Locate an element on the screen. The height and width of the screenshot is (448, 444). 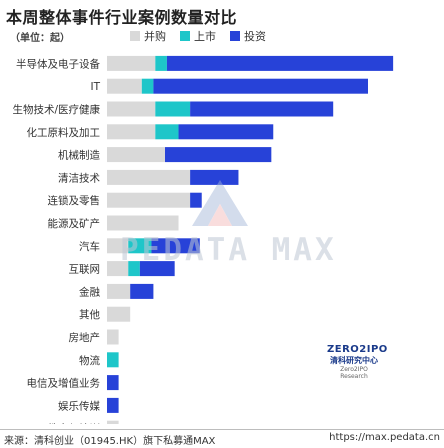
category-label: IT is located at coordinates (95, 87).